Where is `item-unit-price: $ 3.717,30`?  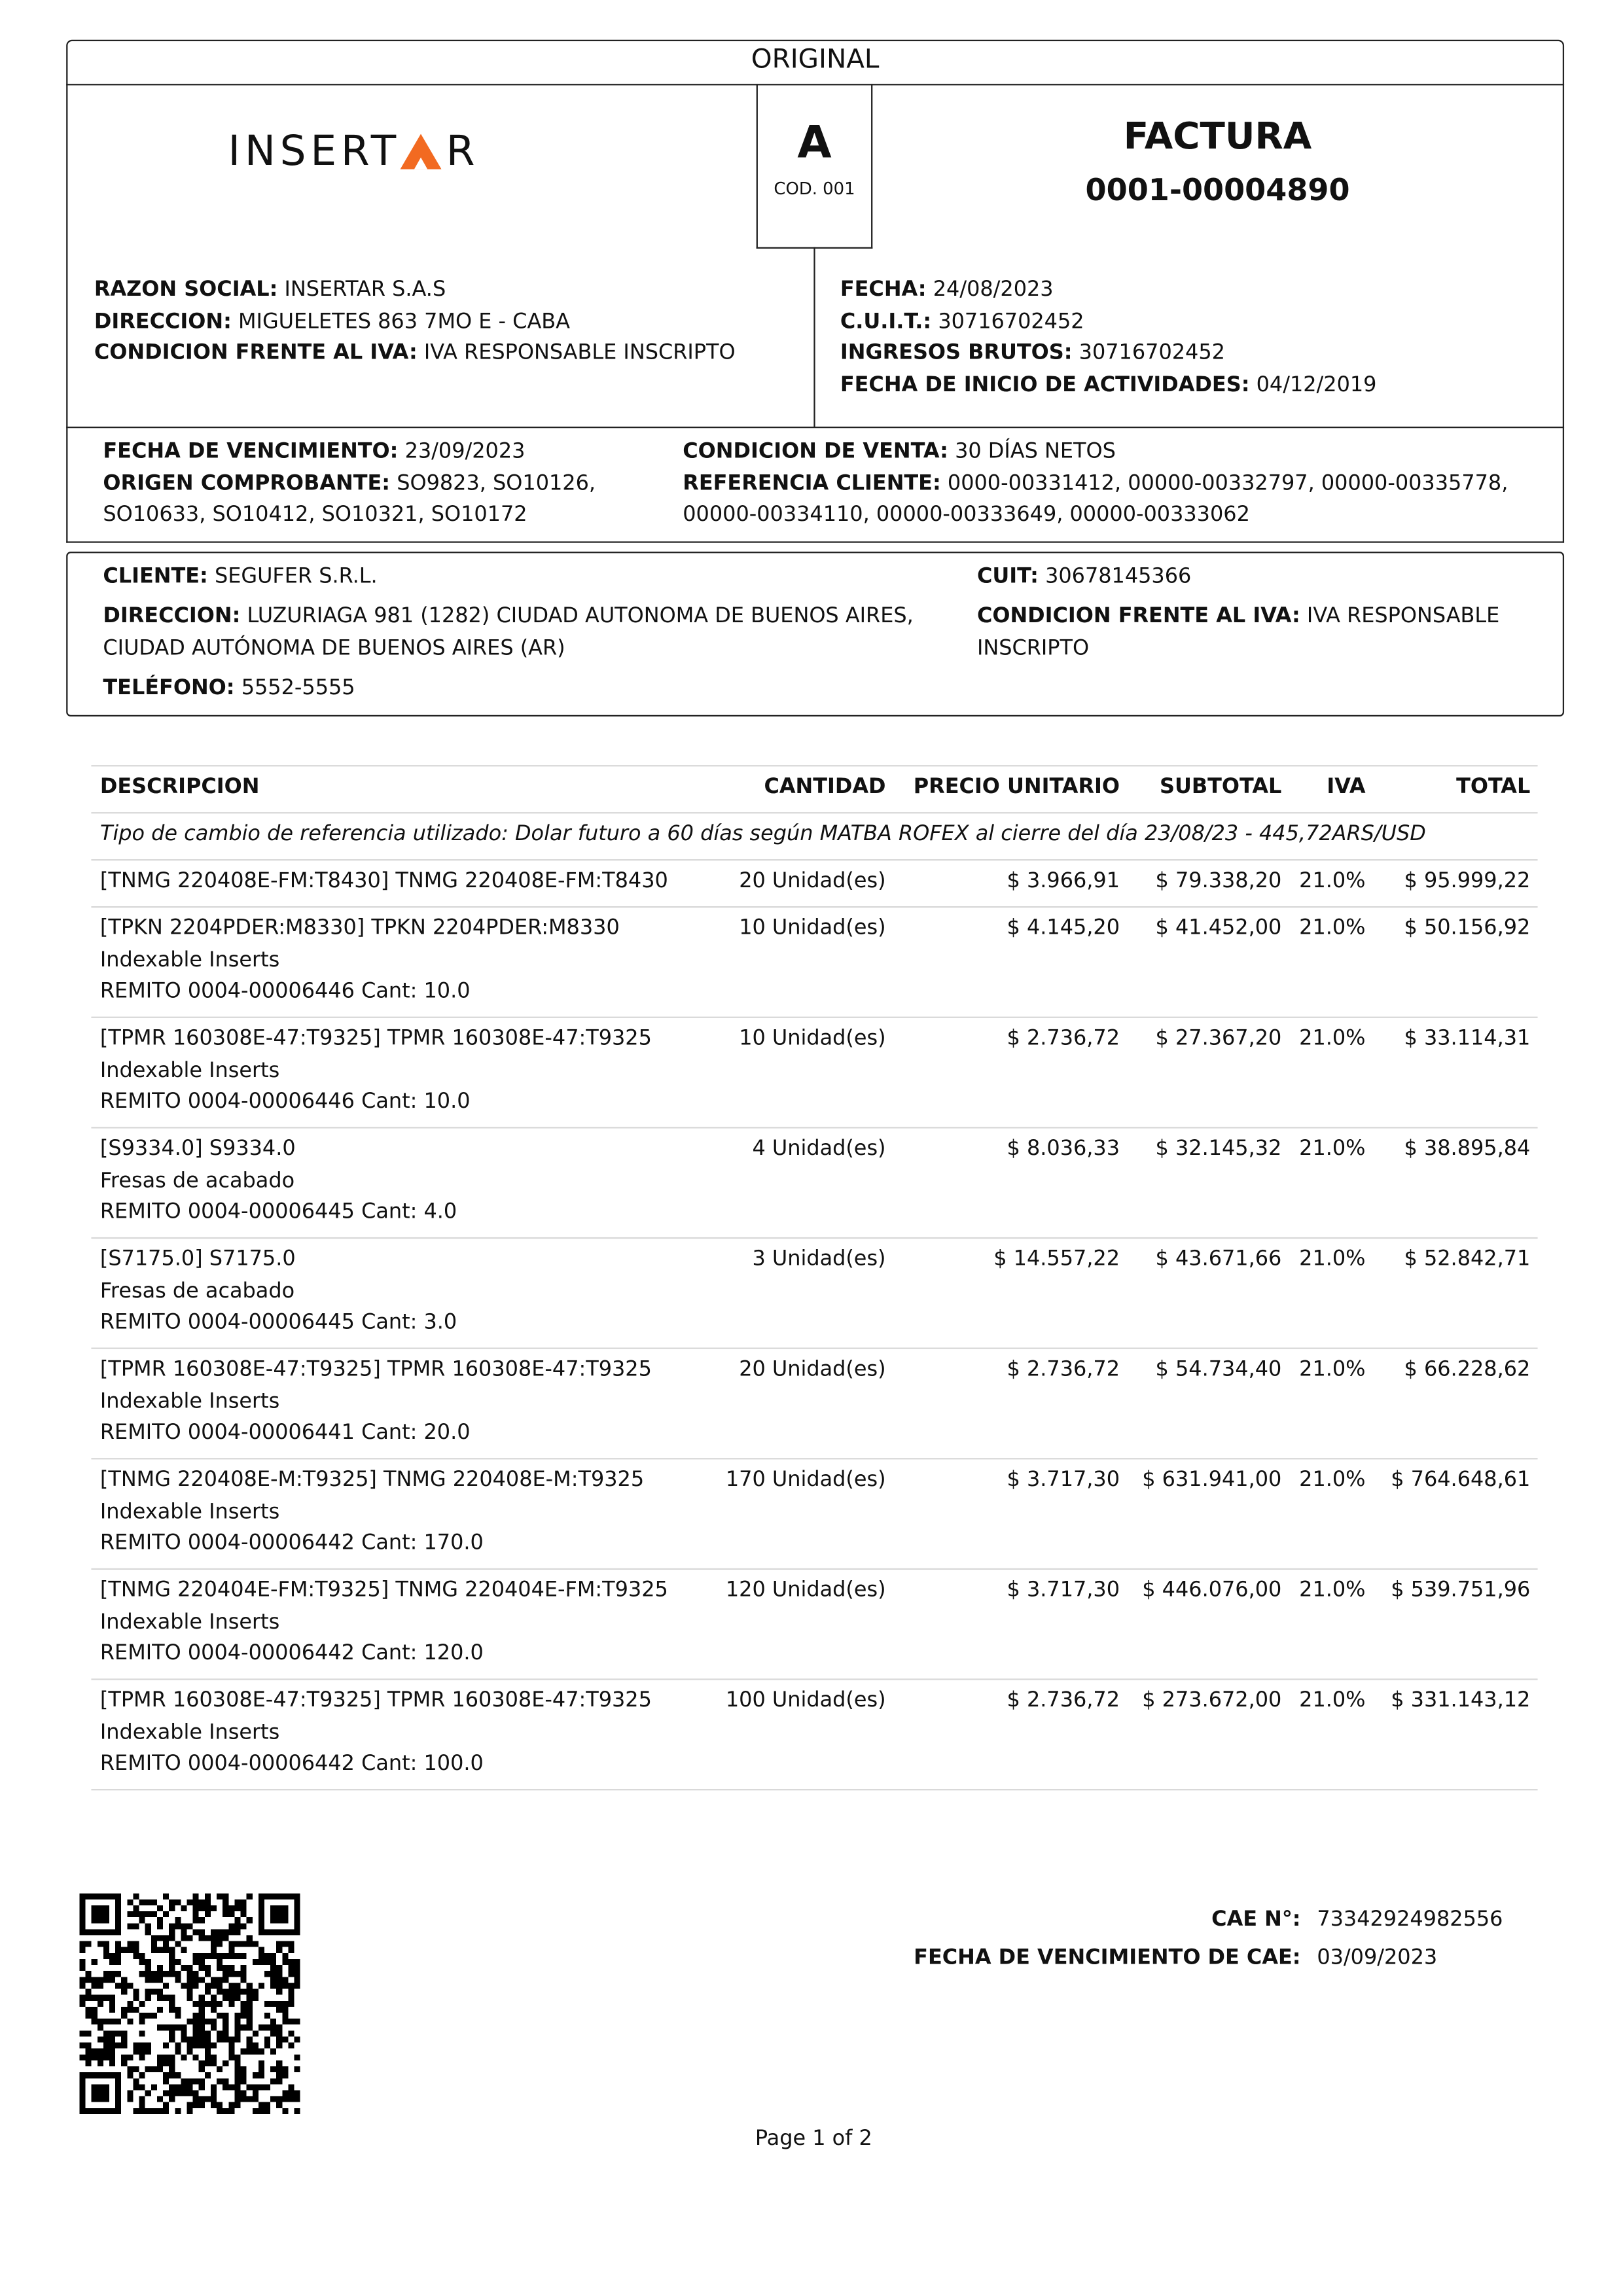
item-unit-price: $ 3.717,30 is located at coordinates (1063, 1480).